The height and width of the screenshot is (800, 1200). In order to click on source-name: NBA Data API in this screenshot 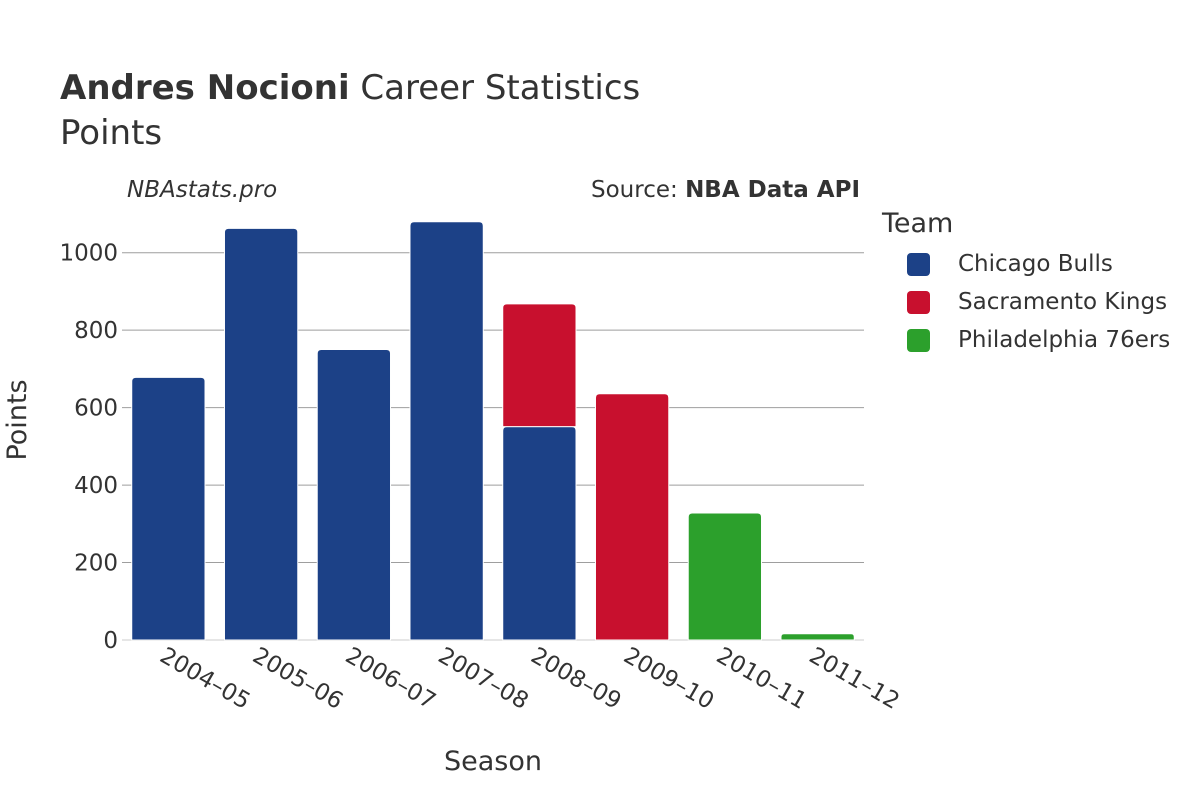, I will do `click(772, 190)`.